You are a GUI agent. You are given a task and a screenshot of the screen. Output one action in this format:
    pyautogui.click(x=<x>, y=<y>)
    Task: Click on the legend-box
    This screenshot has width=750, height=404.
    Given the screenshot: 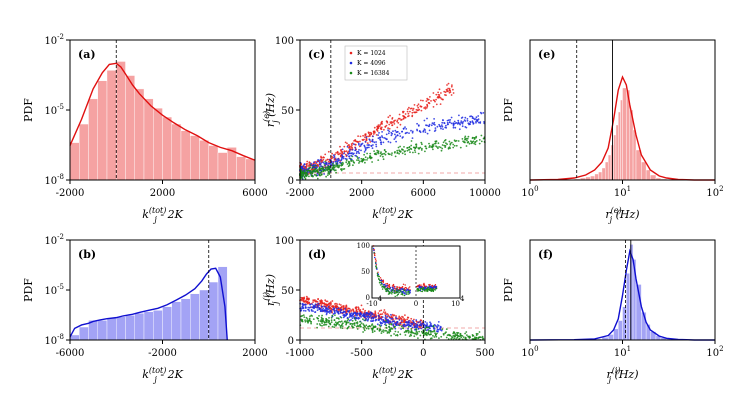 What is the action you would take?
    pyautogui.click(x=376, y=63)
    